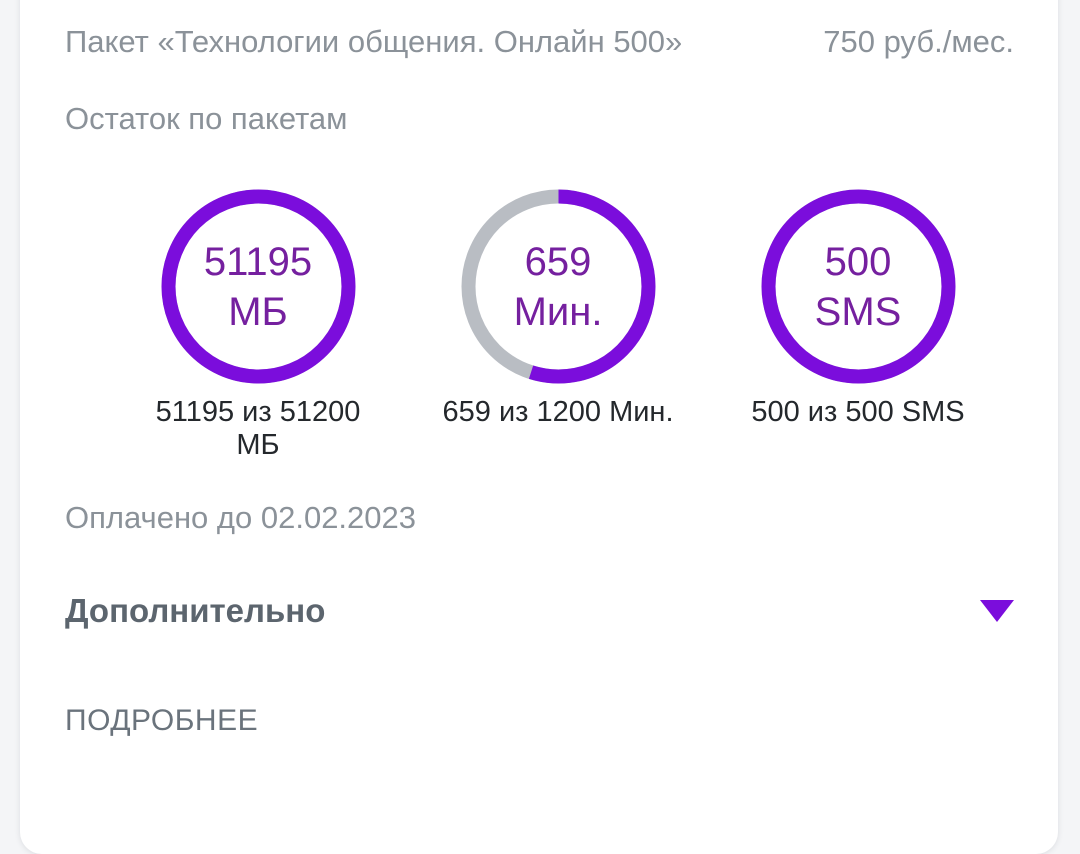 Image resolution: width=1080 pixels, height=854 pixels. What do you see at coordinates (258, 311) in the screenshot?
I see `internet-unit: МБ` at bounding box center [258, 311].